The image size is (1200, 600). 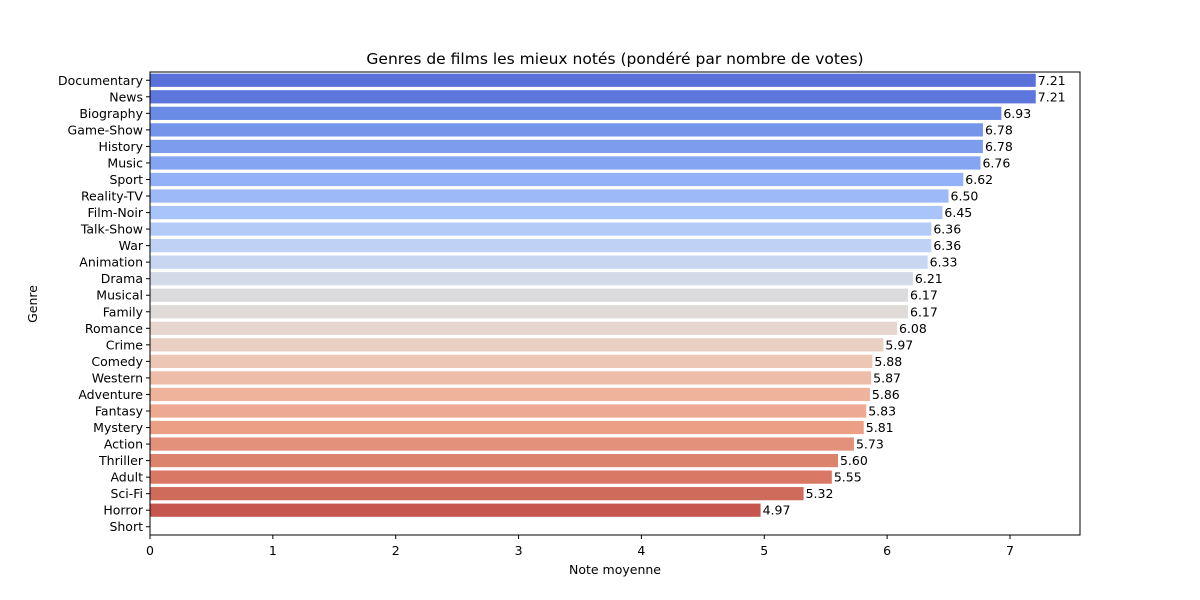 What do you see at coordinates (557, 179) in the screenshot?
I see `bar-sport` at bounding box center [557, 179].